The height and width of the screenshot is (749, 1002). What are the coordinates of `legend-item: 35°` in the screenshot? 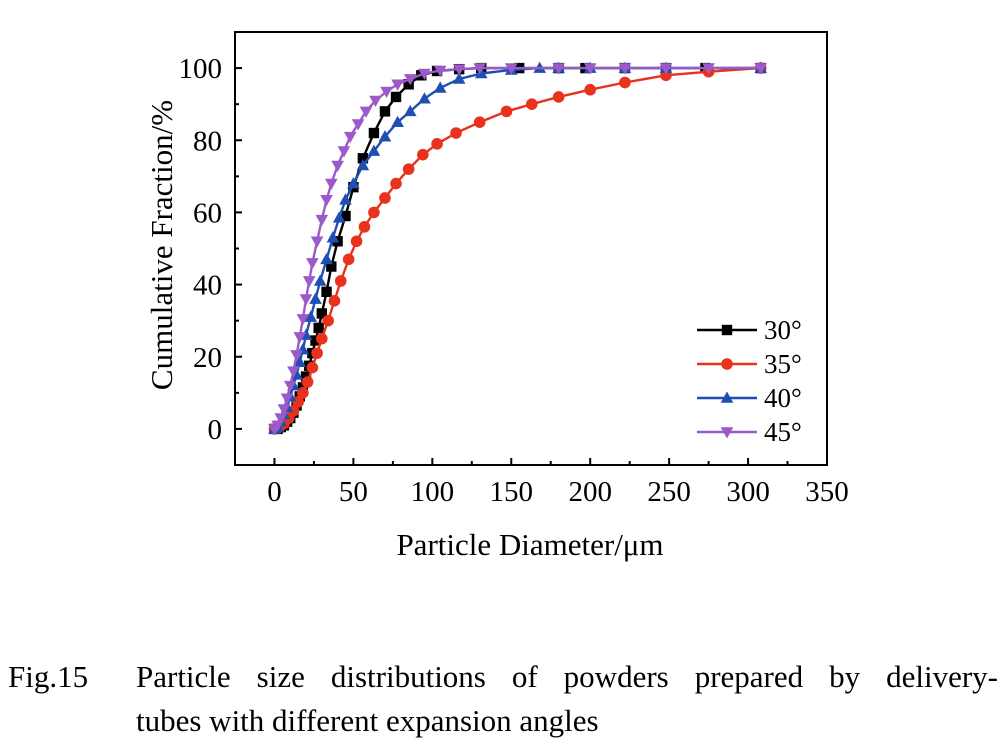 It's located at (749, 364).